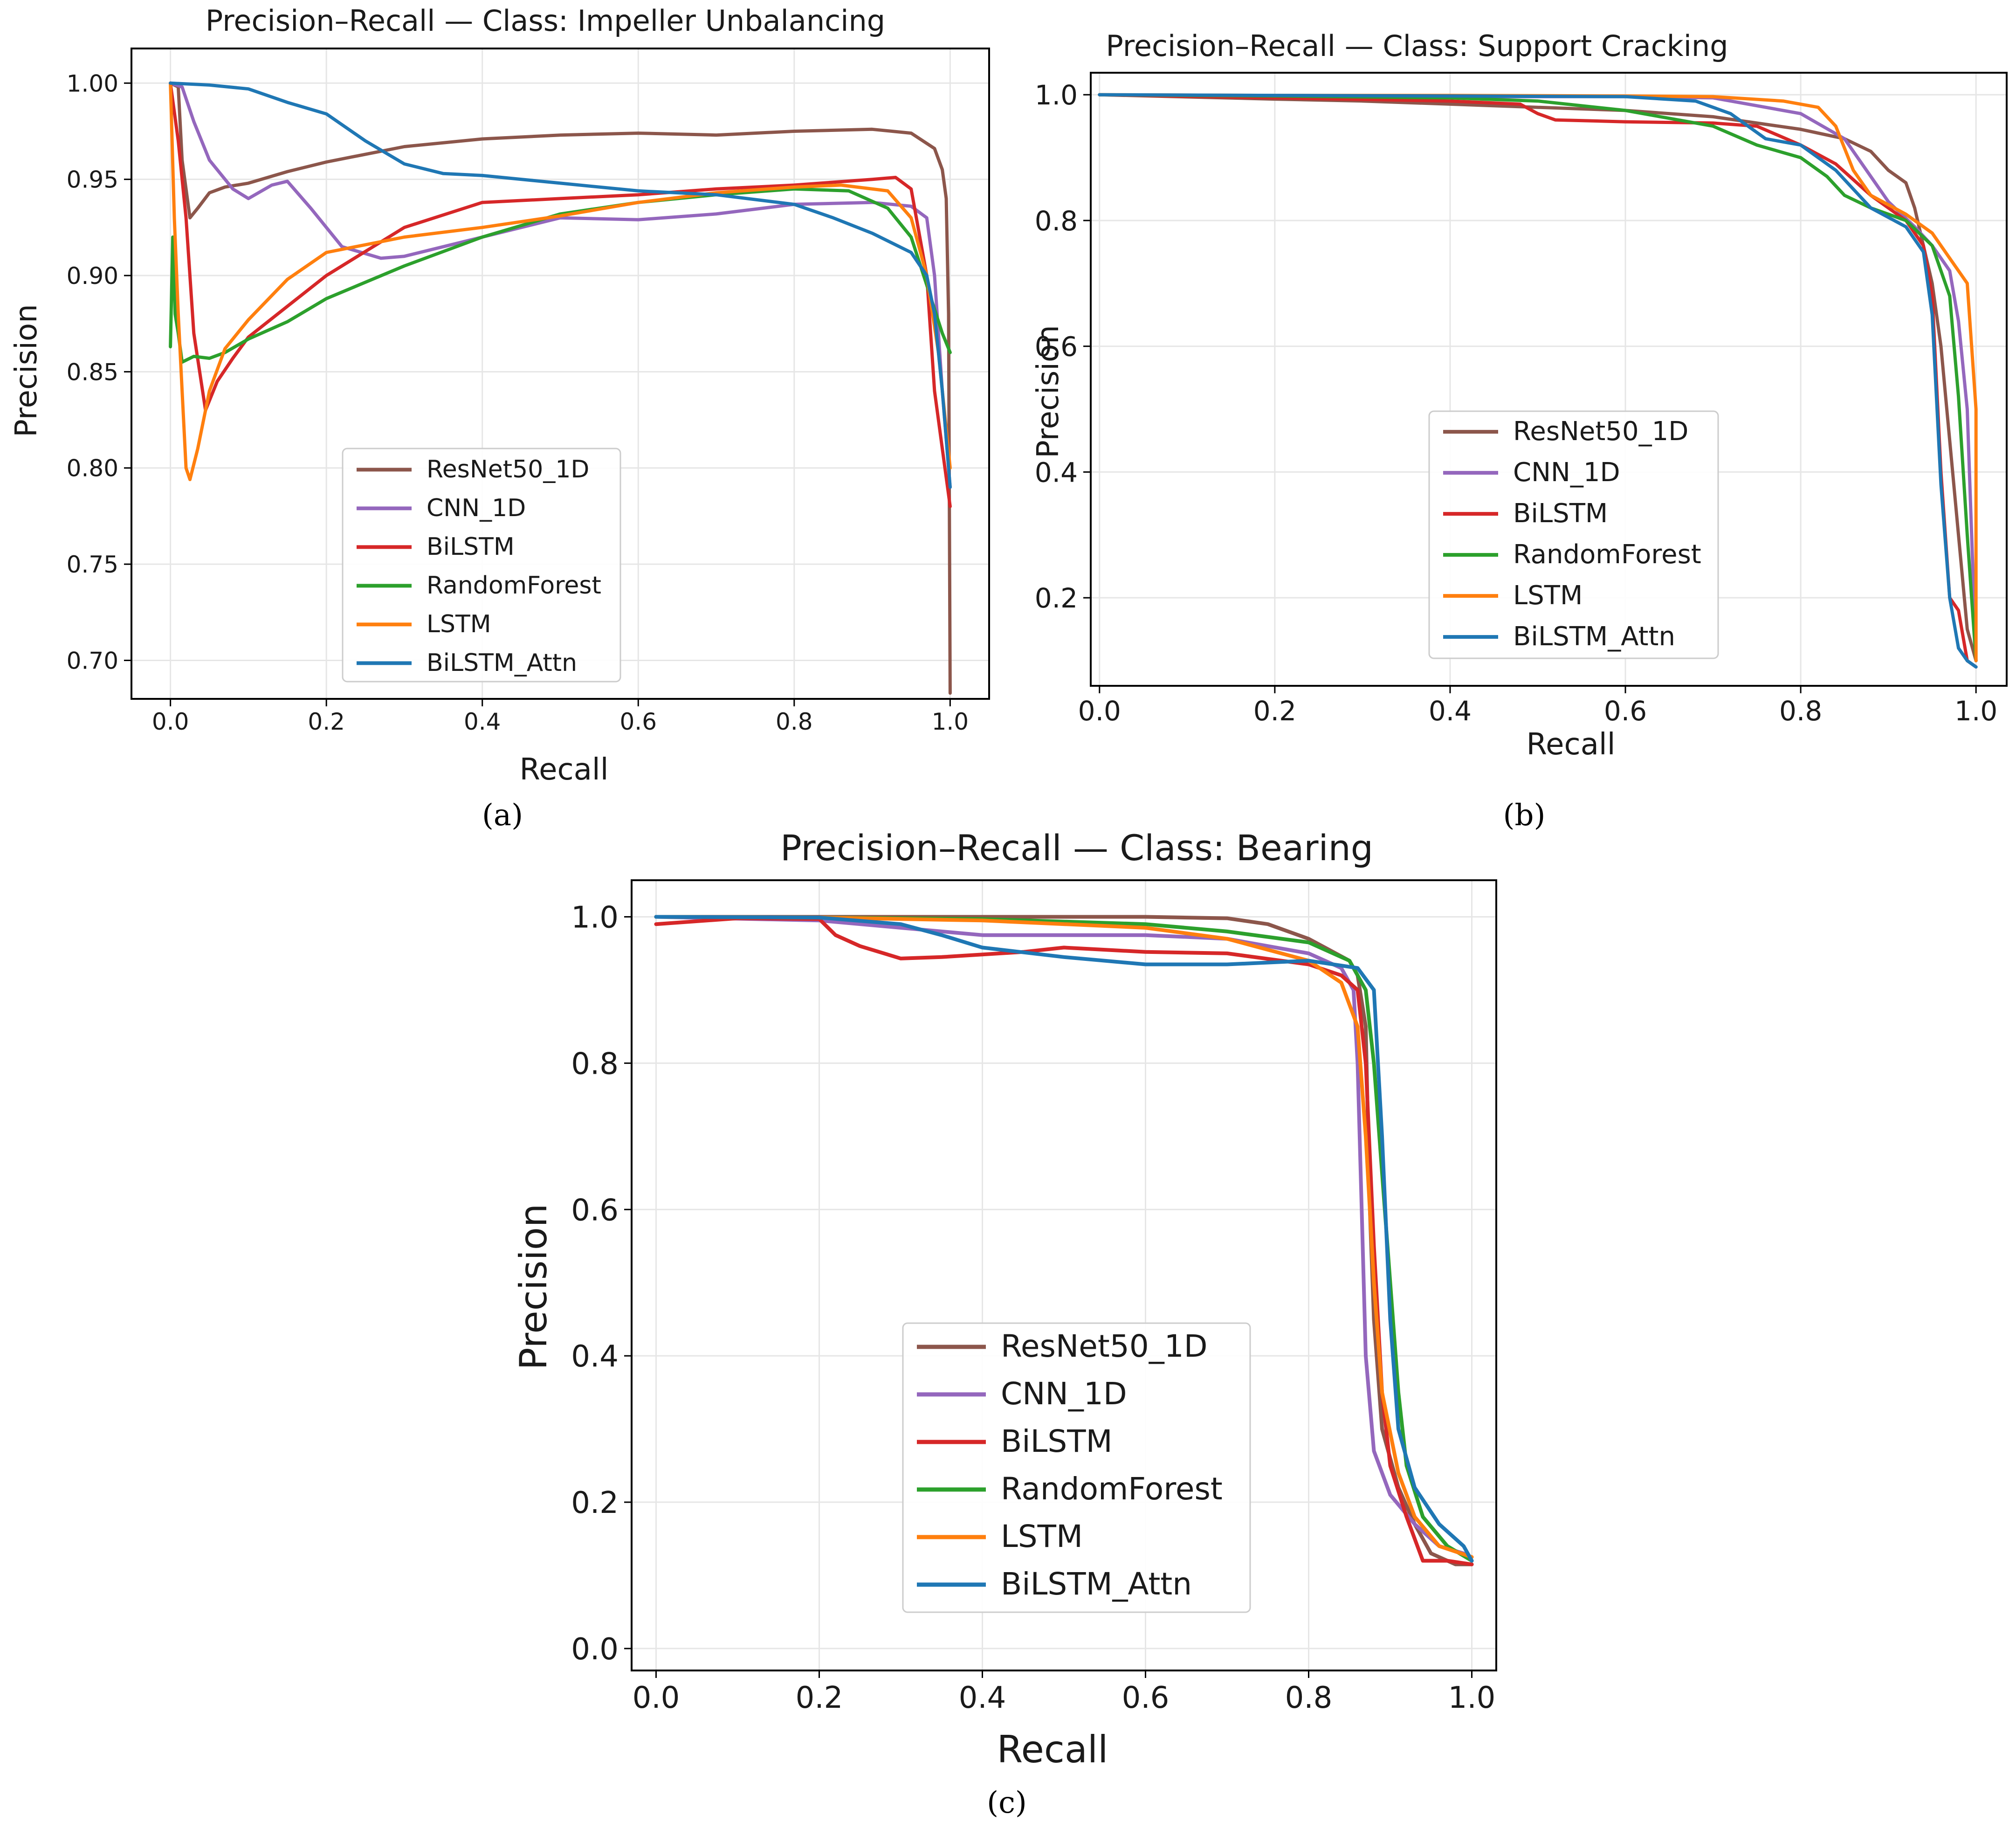 The width and height of the screenshot is (2016, 1829). I want to click on panel-c-caption: (c), so click(1007, 1803).